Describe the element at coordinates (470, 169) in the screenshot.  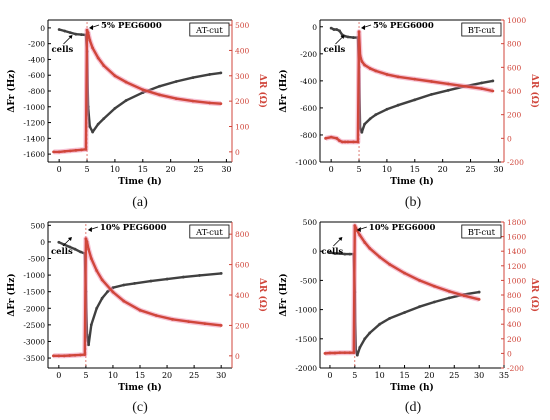
I see `x-tick-label: 25` at that location.